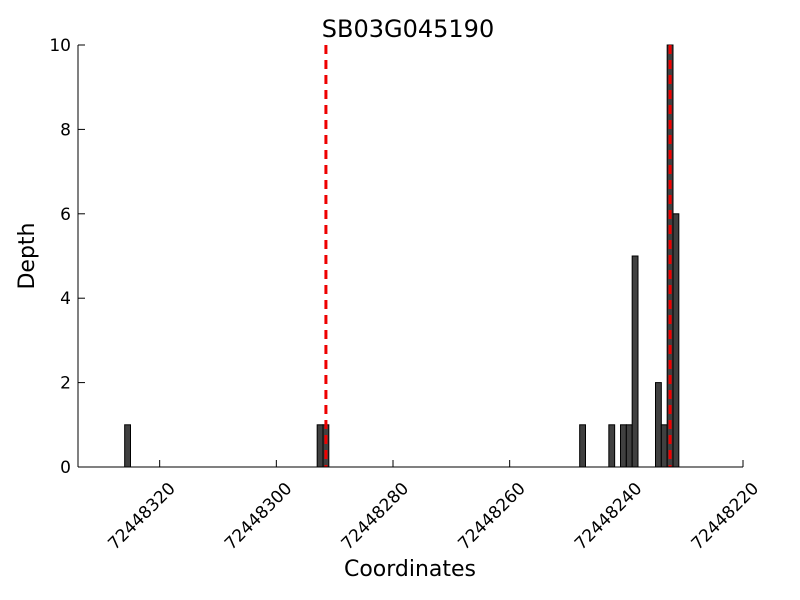  What do you see at coordinates (65, 299) in the screenshot?
I see `y-tick-label-2: 4` at bounding box center [65, 299].